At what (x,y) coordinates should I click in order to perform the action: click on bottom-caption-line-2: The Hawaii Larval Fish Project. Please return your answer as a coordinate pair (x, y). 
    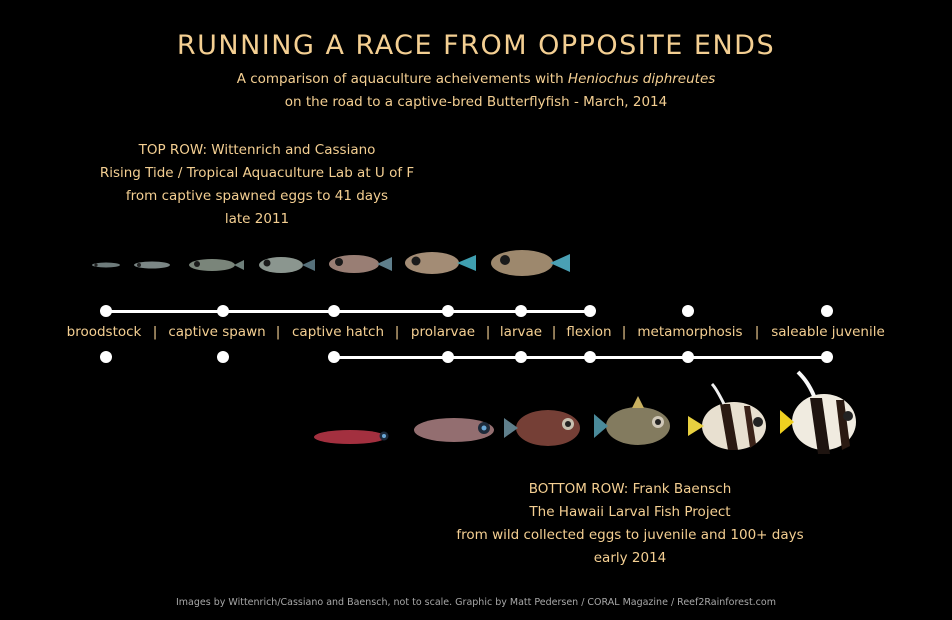
    Looking at the image, I should click on (630, 512).